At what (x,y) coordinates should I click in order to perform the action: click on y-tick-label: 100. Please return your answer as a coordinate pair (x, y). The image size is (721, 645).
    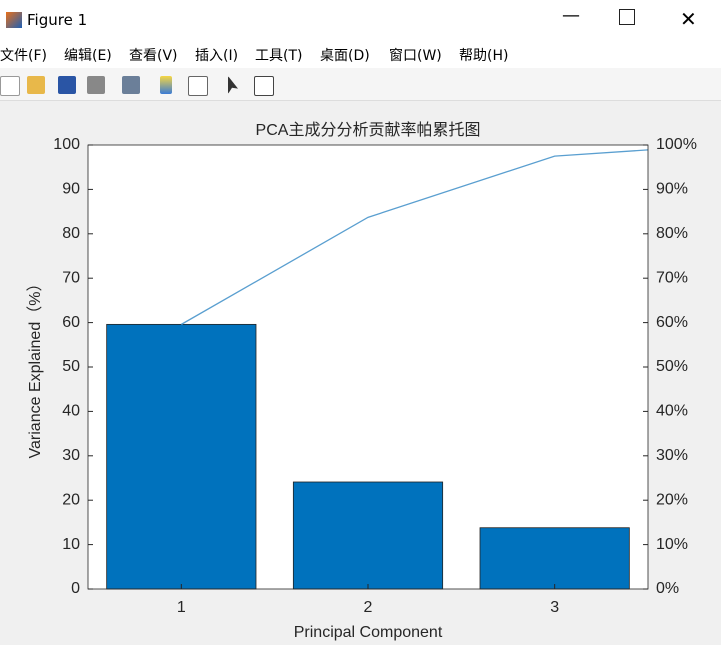
    Looking at the image, I should click on (66, 144).